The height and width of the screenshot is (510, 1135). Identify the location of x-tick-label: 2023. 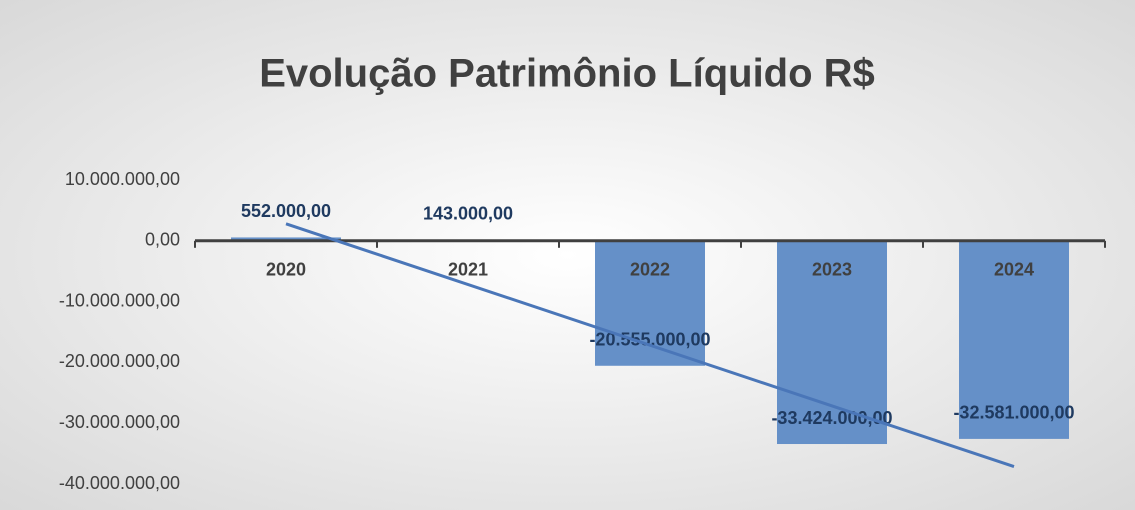
(832, 270).